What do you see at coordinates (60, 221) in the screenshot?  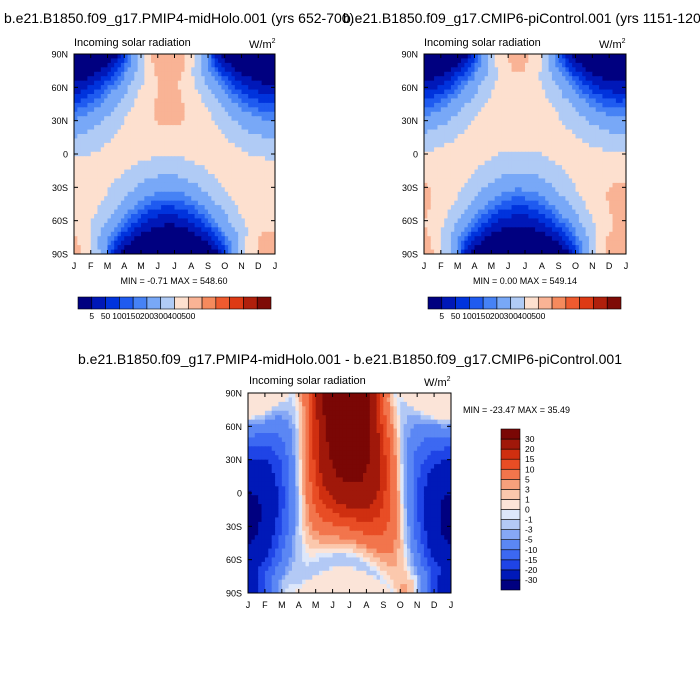 I see `y-tick-label: 60S` at bounding box center [60, 221].